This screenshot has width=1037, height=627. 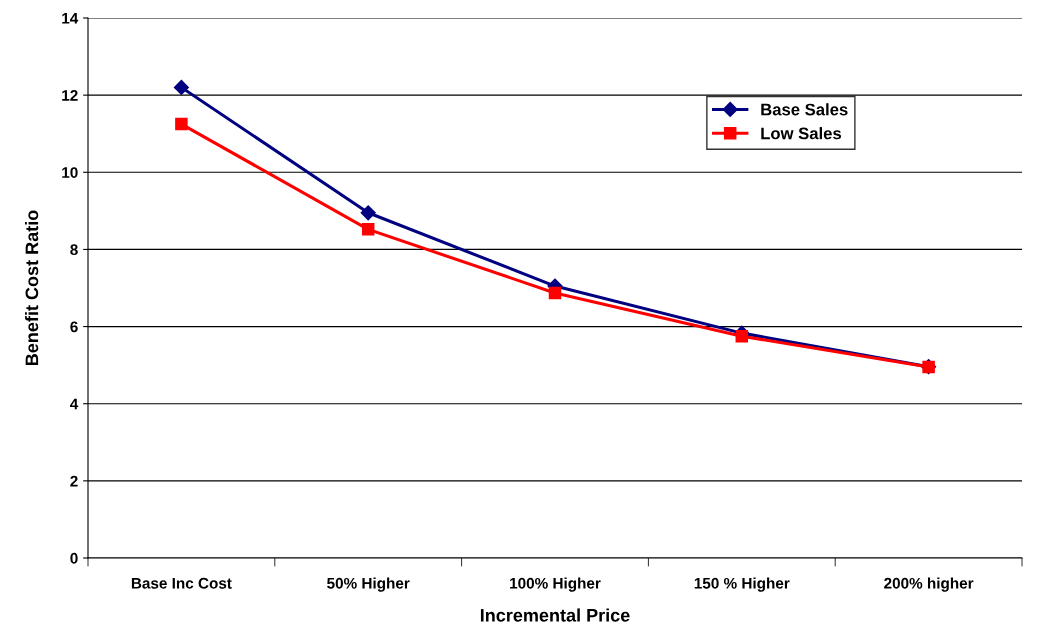 I want to click on x-axis-title: Incremental Price, so click(x=555, y=615).